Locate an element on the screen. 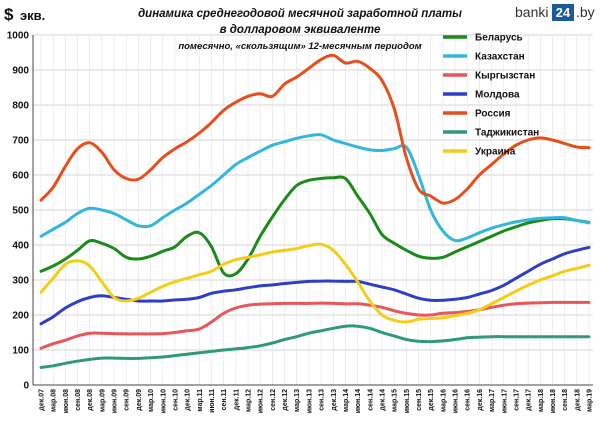 The image size is (600, 426). x-tick-label: июн.15 is located at coordinates (407, 401).